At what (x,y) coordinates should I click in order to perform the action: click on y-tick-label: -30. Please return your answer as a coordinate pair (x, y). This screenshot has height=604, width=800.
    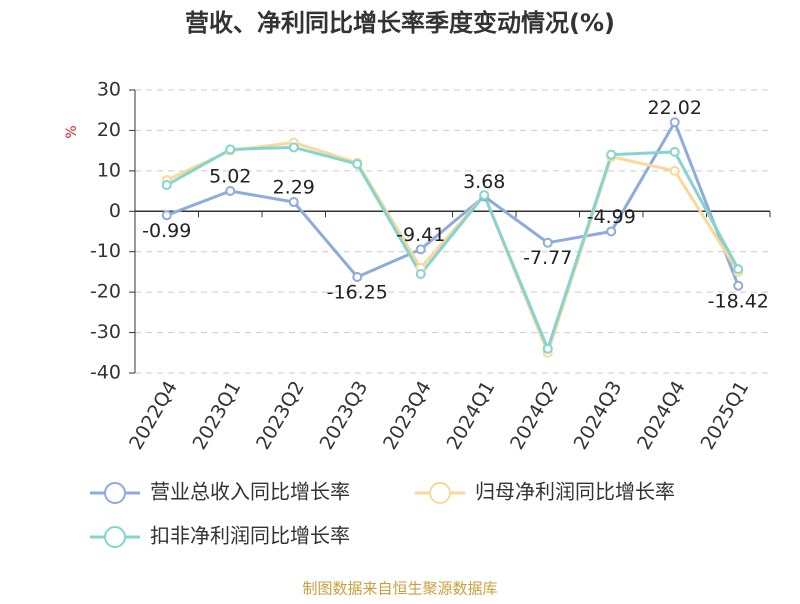
    Looking at the image, I should click on (105, 332).